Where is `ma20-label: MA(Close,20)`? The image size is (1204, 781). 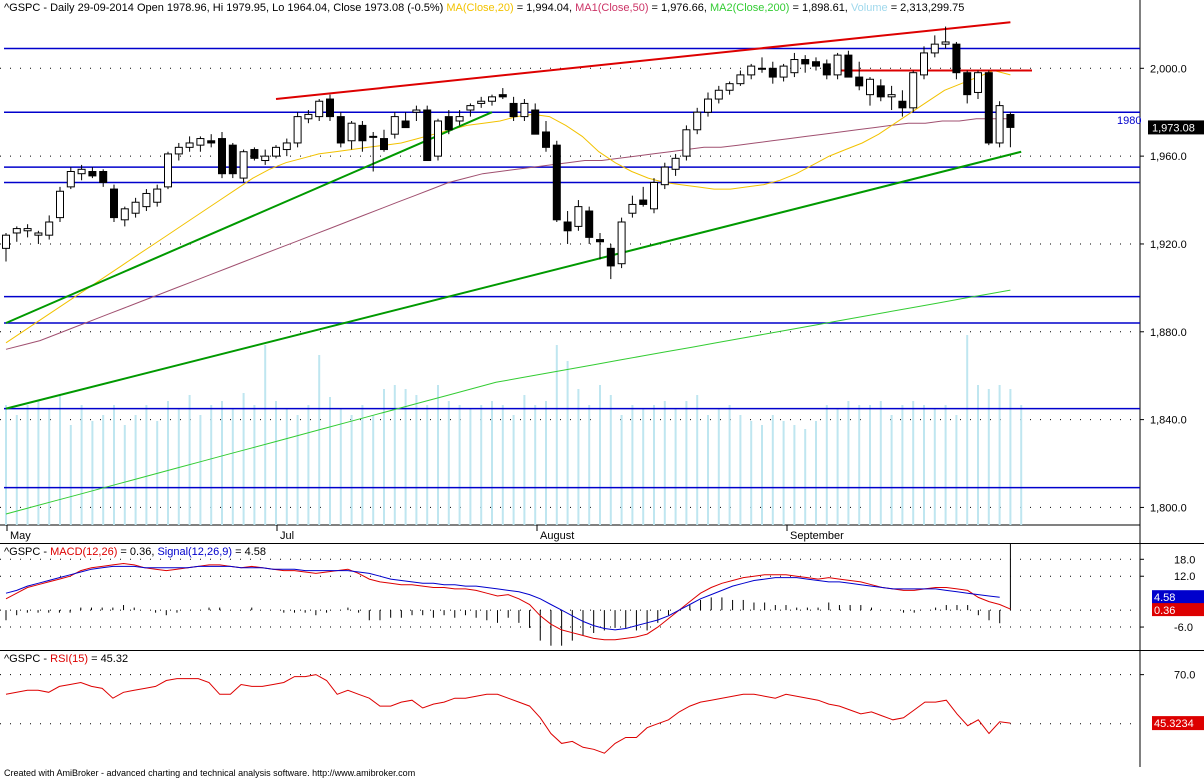 ma20-label: MA(Close,20) is located at coordinates (480, 8).